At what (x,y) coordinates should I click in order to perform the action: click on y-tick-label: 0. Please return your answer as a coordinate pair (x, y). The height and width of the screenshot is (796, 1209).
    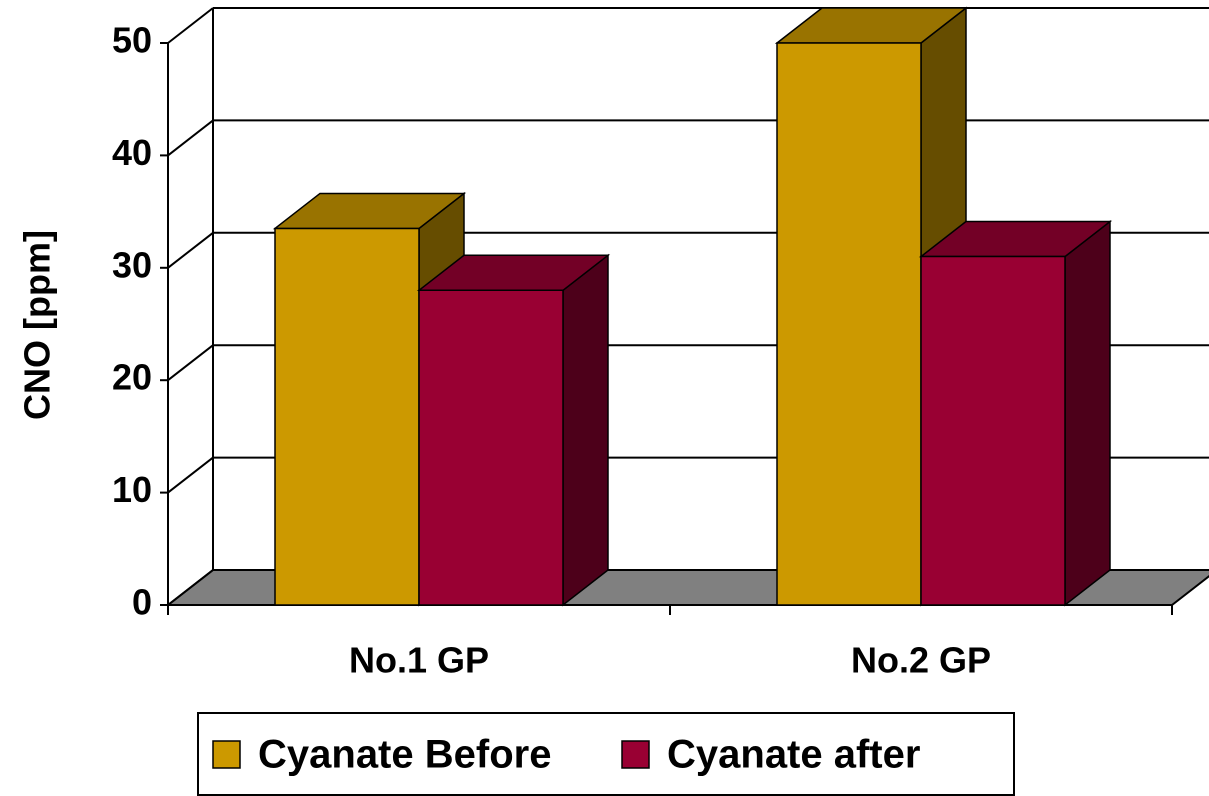
    Looking at the image, I should click on (142, 602).